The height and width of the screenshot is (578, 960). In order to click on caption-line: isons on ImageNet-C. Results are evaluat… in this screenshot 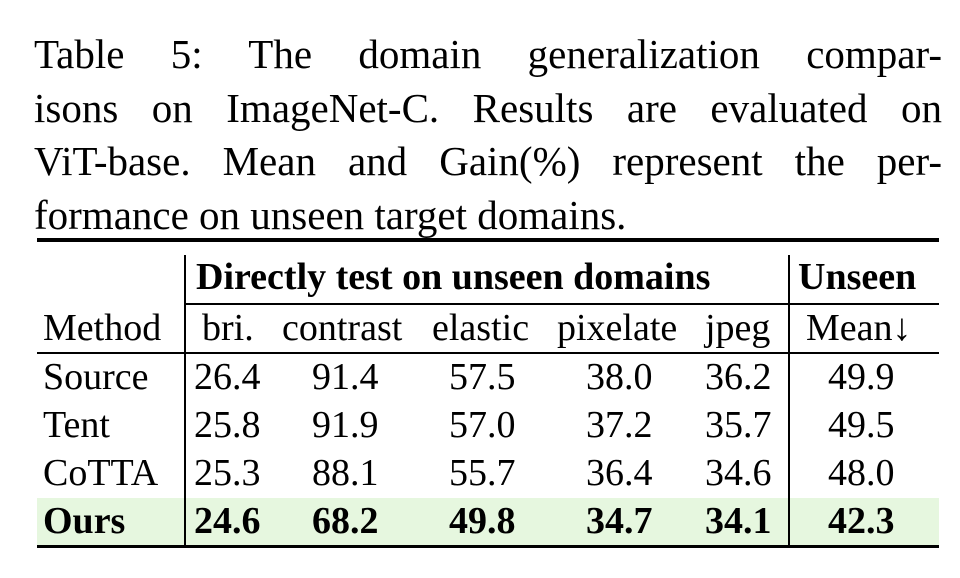, I will do `click(488, 107)`.